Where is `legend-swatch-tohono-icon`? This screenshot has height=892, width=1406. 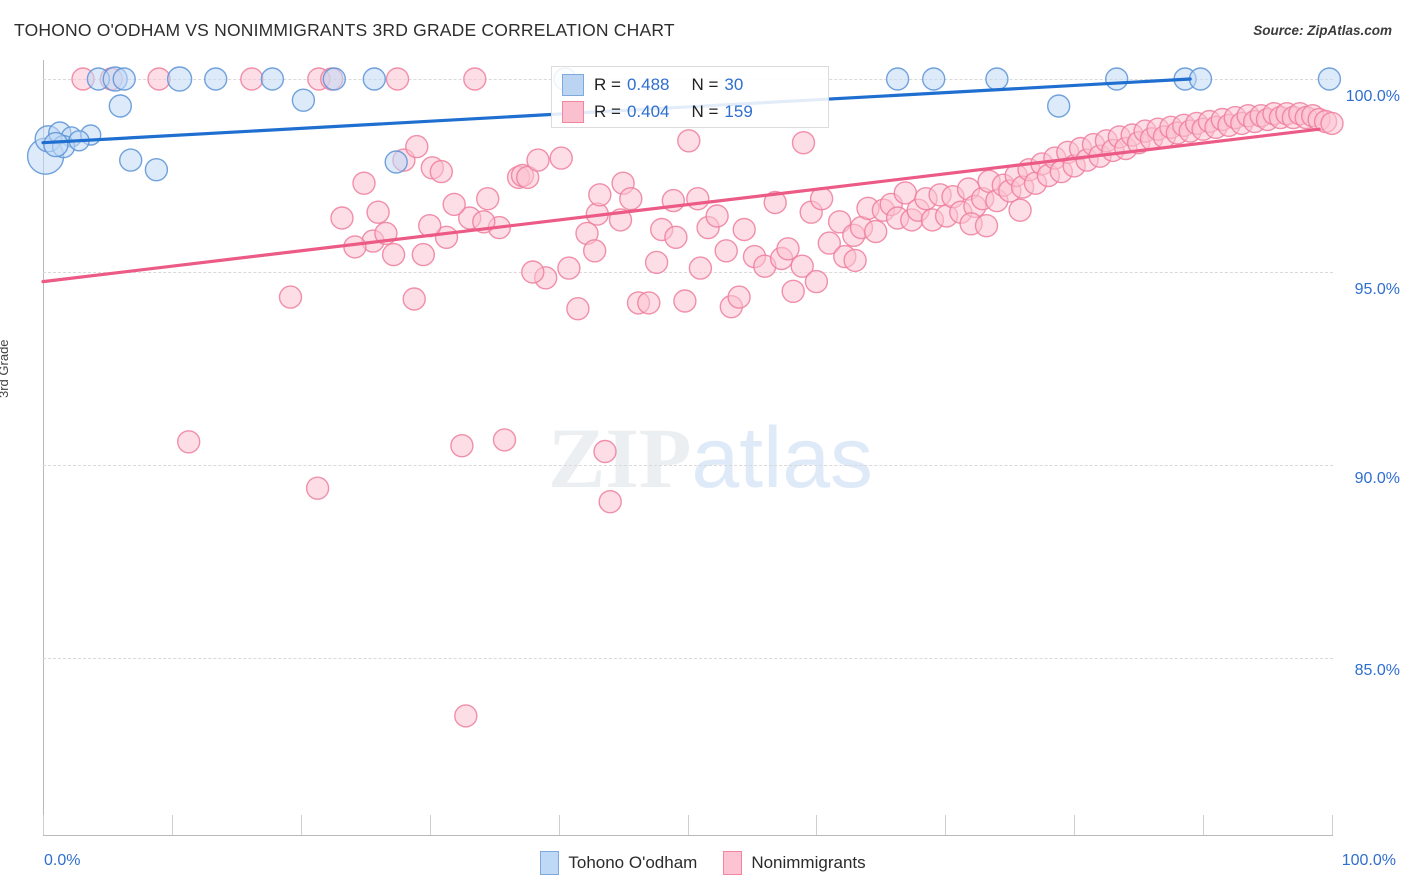
legend-swatch-tohono-icon is located at coordinates (550, 863).